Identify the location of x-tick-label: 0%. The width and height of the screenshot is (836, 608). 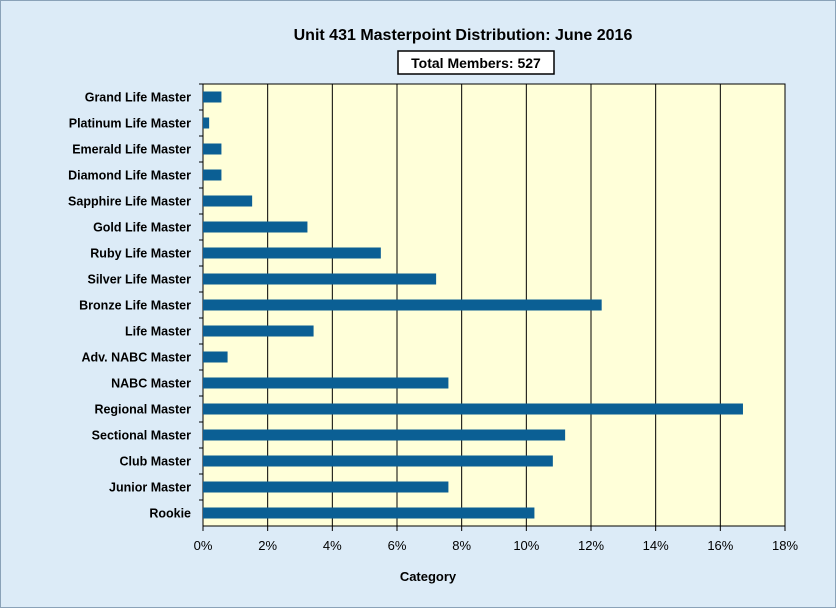
(203, 545).